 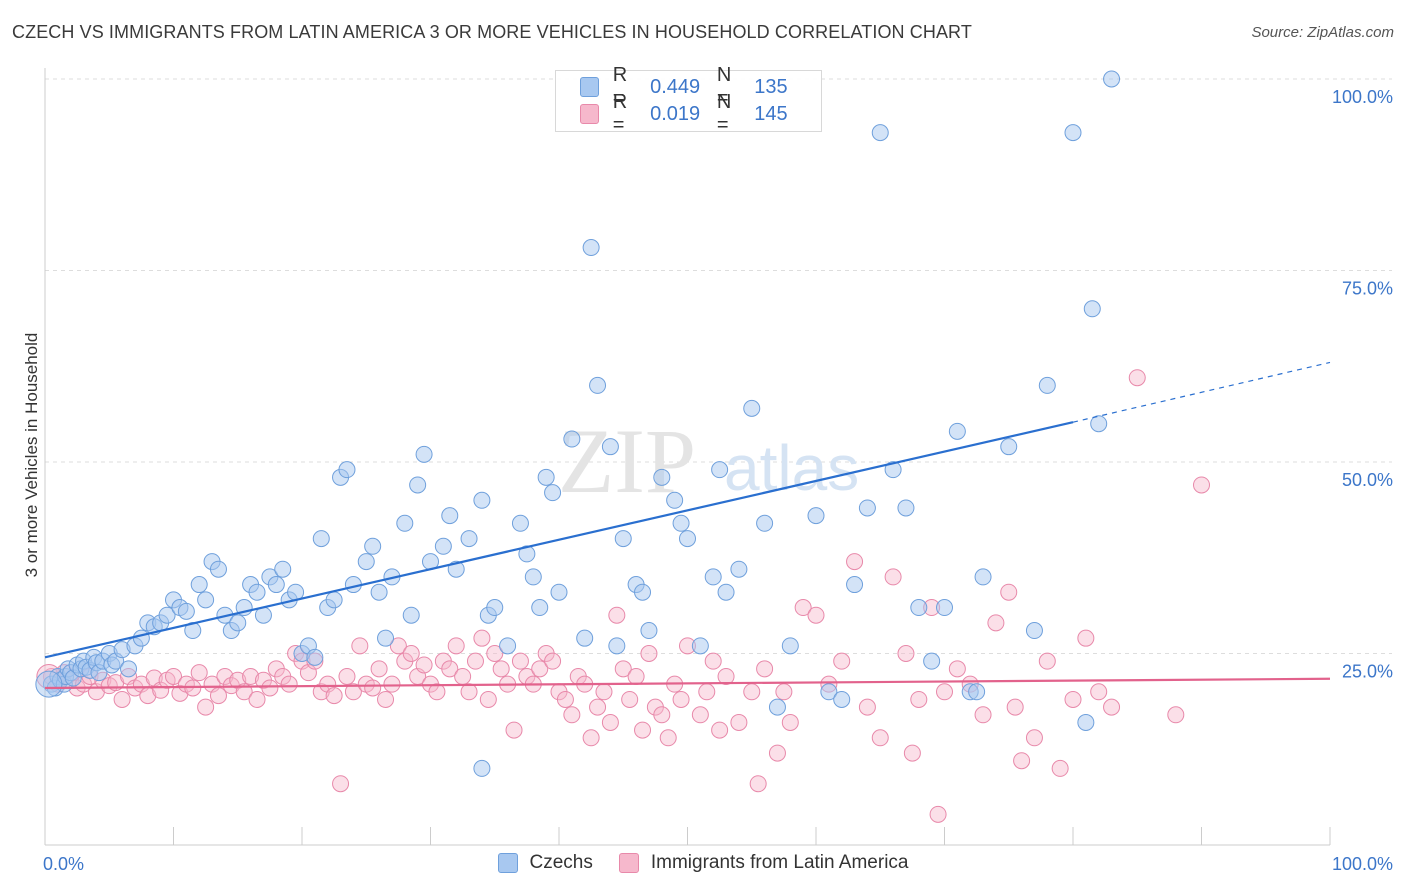 What do you see at coordinates (1322, 32) in the screenshot?
I see `source-label: Source: ZipAtlas.com` at bounding box center [1322, 32].